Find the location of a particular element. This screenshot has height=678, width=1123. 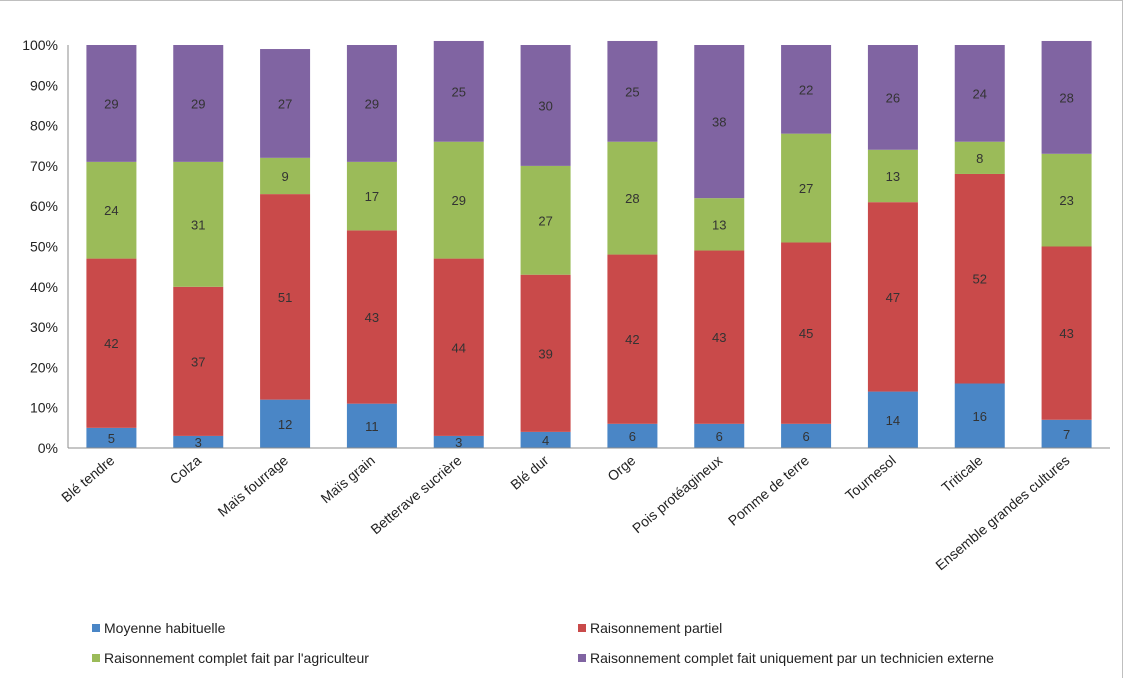

data-label: 51 is located at coordinates (285, 297).